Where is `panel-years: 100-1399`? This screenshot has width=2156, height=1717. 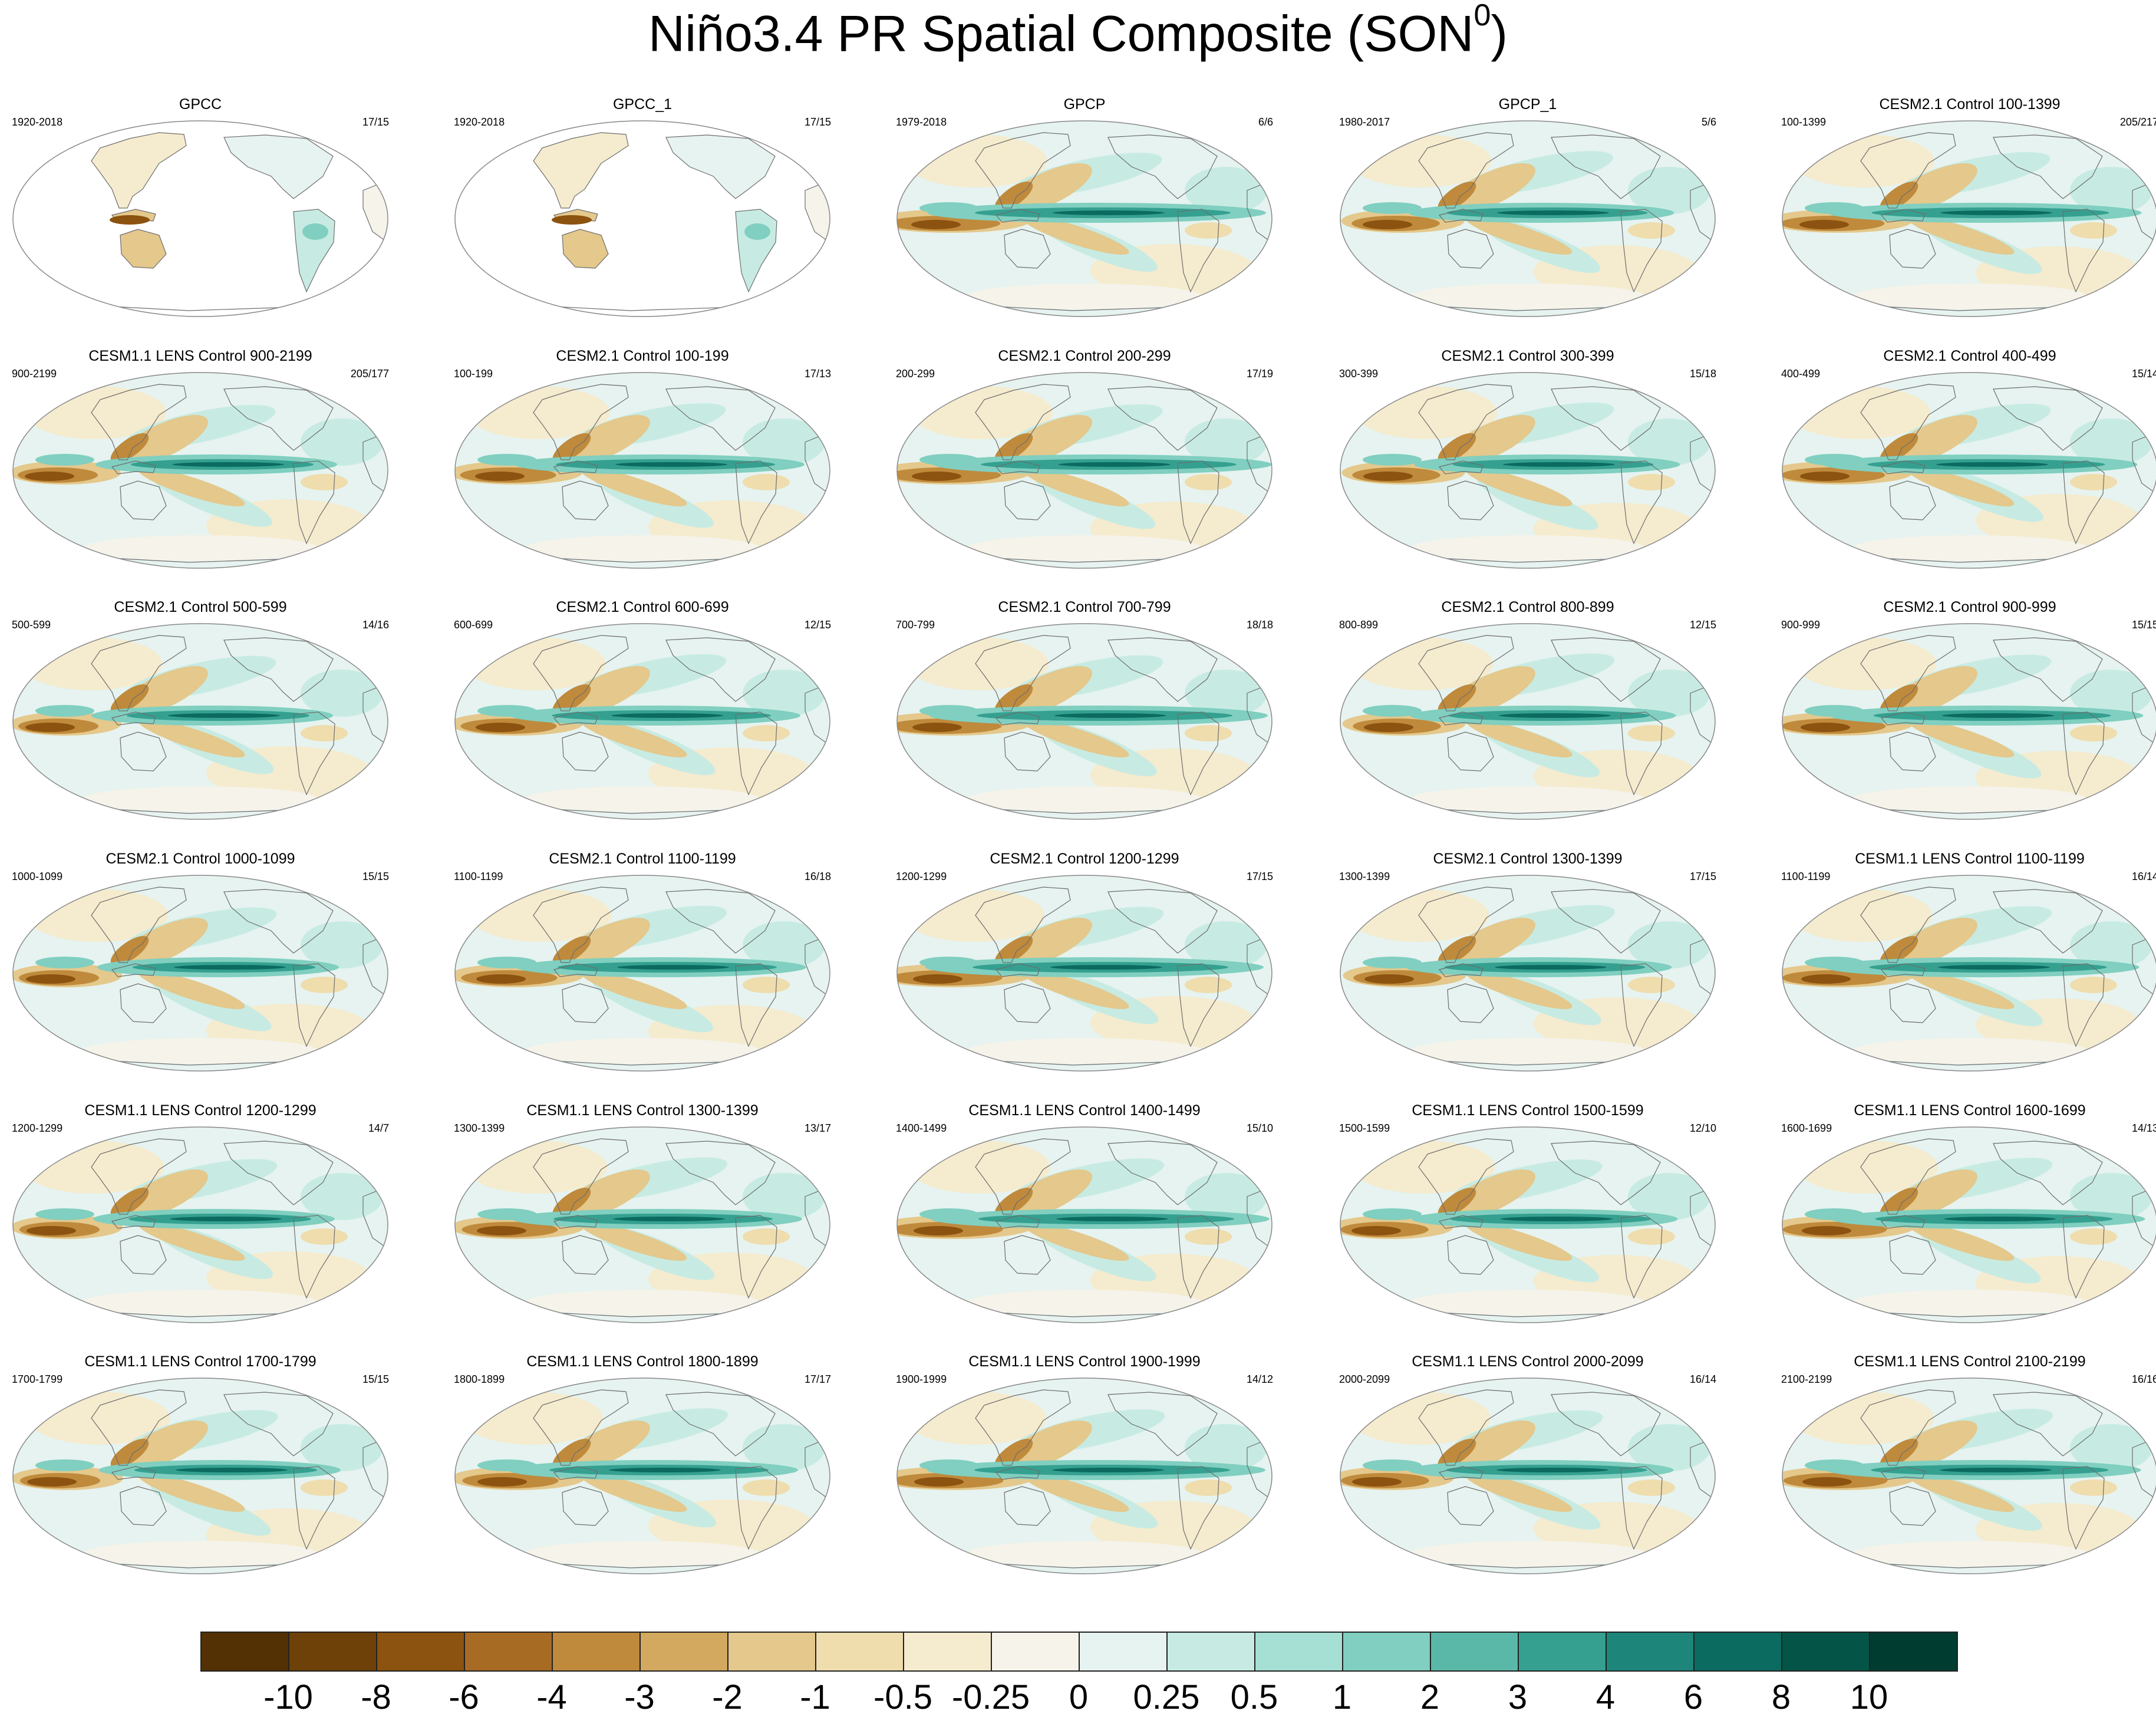
panel-years: 100-1399 is located at coordinates (1804, 122).